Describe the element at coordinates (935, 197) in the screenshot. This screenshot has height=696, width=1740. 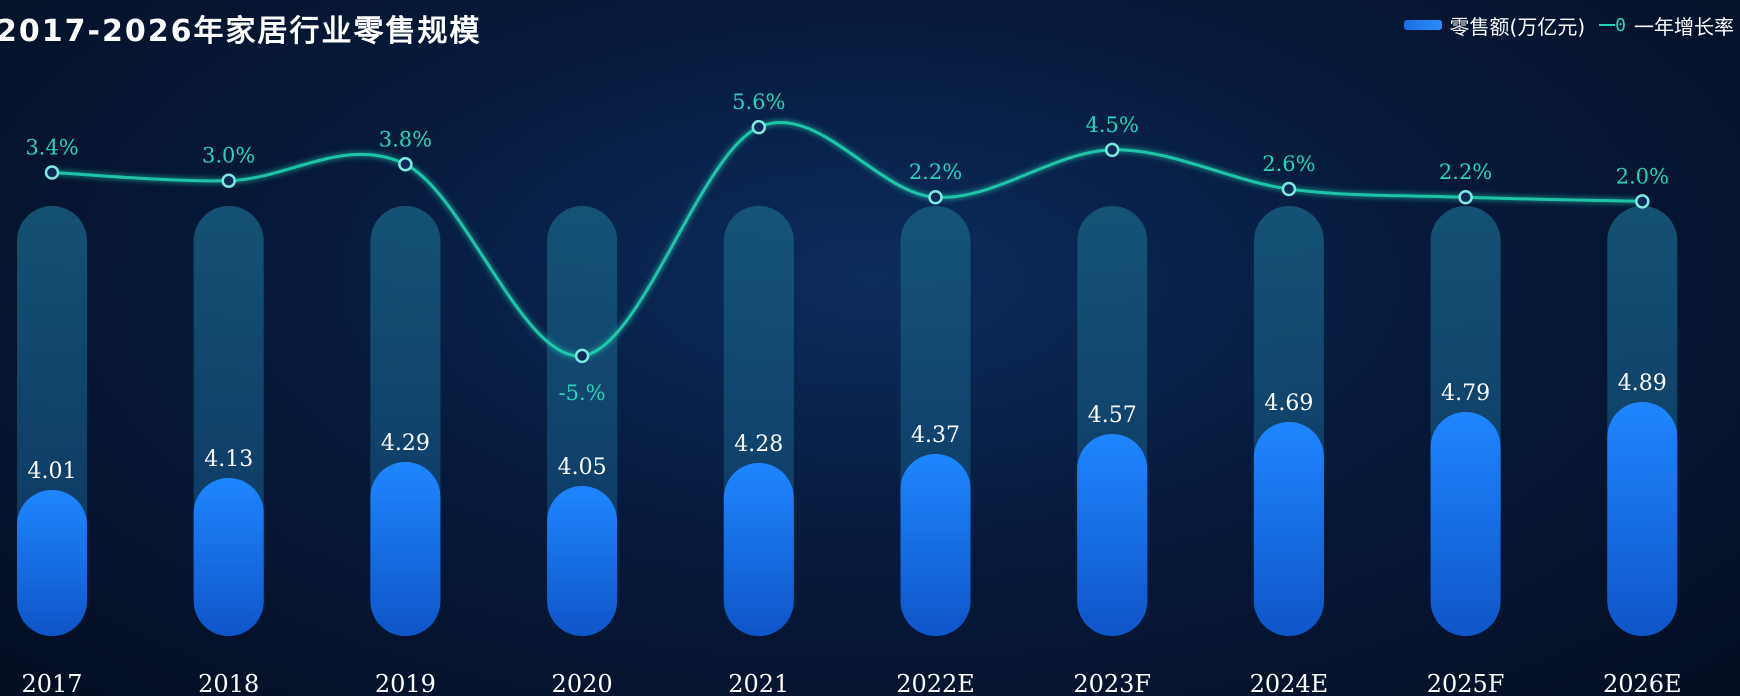
I see `growth-point-2022E` at that location.